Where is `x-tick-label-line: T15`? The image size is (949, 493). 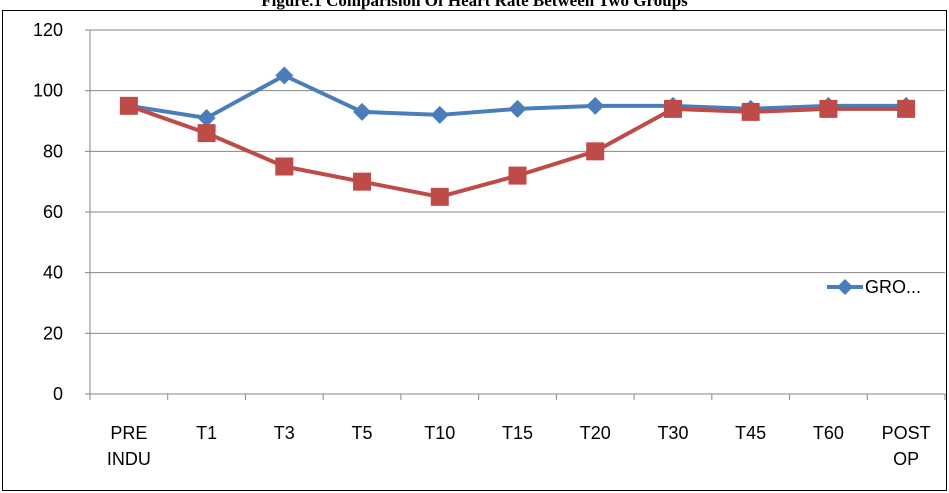 x-tick-label-line: T15 is located at coordinates (517, 433).